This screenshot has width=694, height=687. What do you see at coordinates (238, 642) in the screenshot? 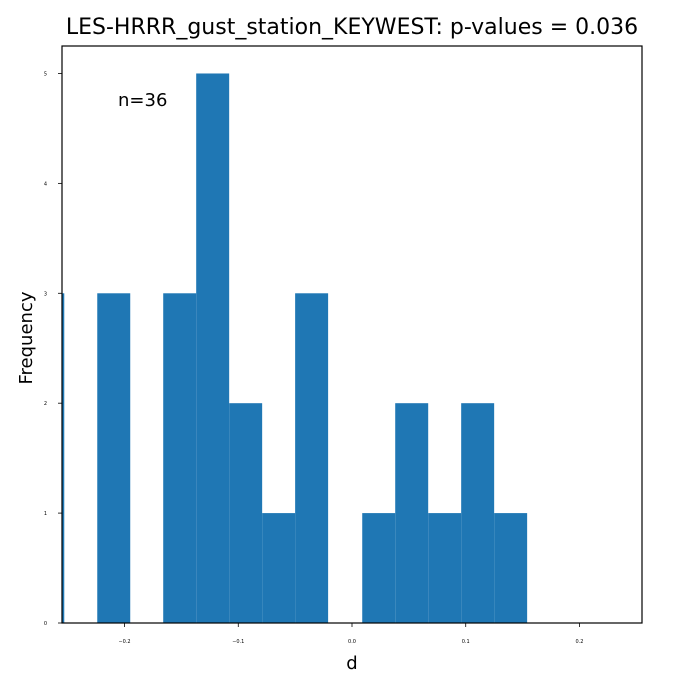
I see `x-tick-label-1: −0.1` at bounding box center [238, 642].